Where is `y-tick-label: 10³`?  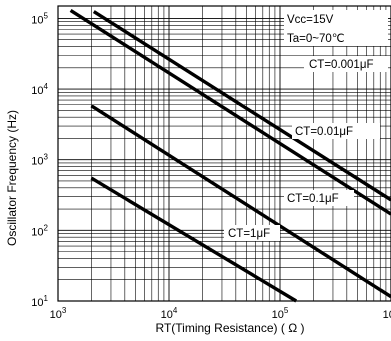 y-tick-label: 10³ is located at coordinates (39, 160).